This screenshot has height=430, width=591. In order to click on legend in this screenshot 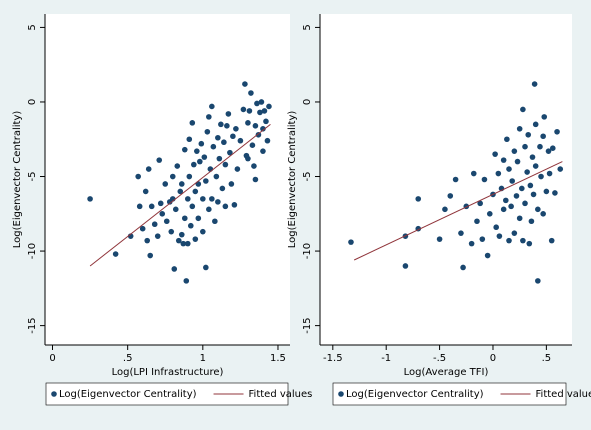, I will do `click(167, 394)`.